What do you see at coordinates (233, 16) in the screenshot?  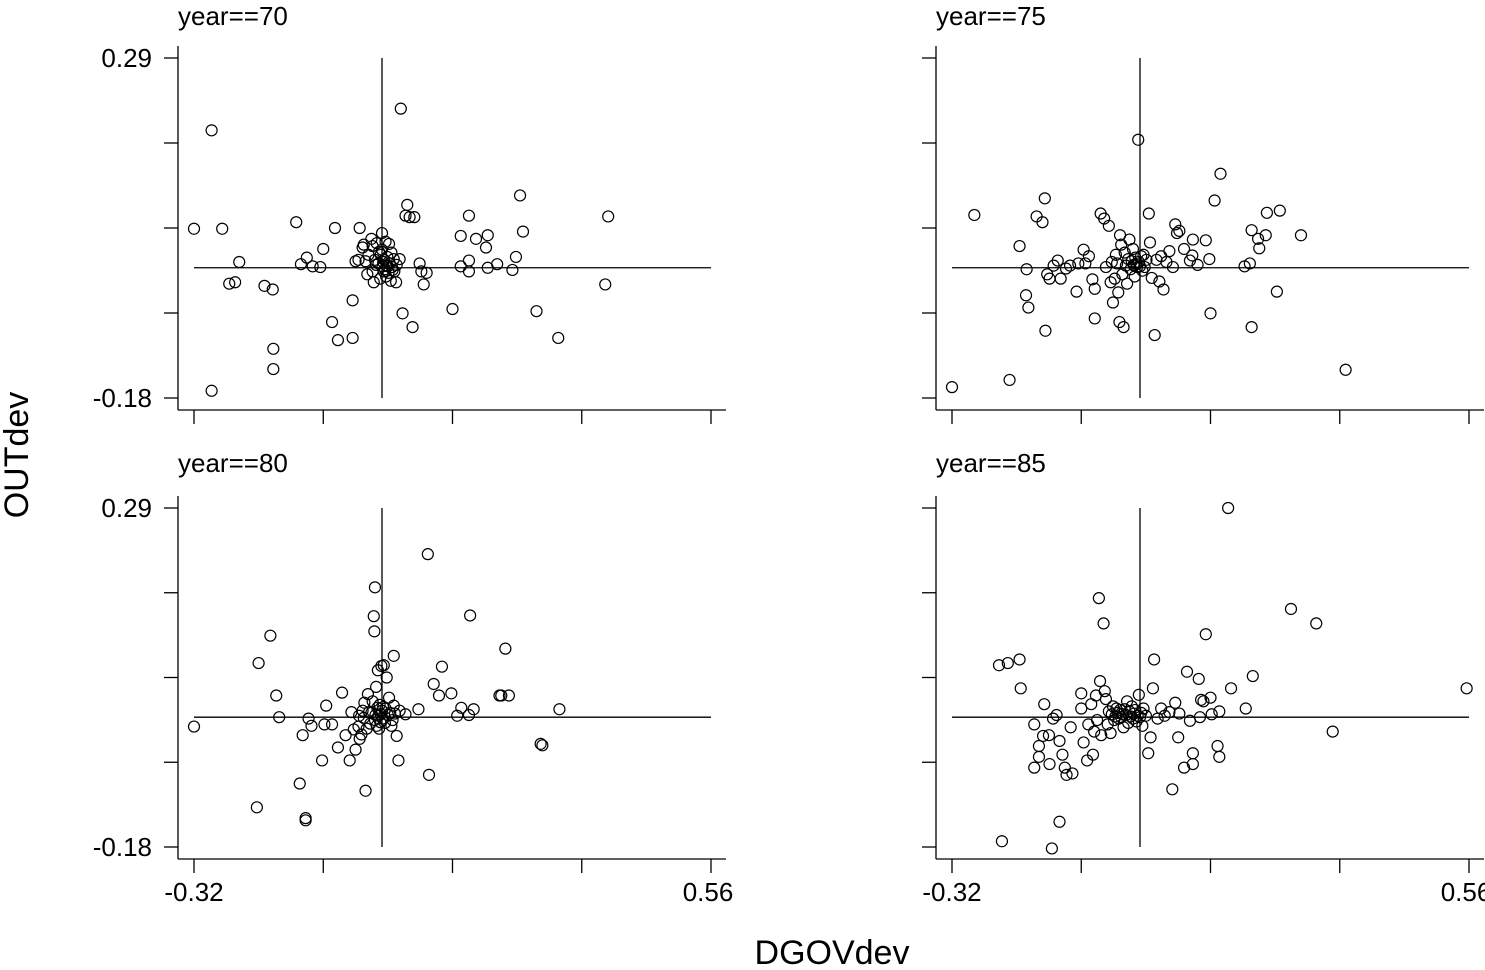 I see `panel-title: year==70` at bounding box center [233, 16].